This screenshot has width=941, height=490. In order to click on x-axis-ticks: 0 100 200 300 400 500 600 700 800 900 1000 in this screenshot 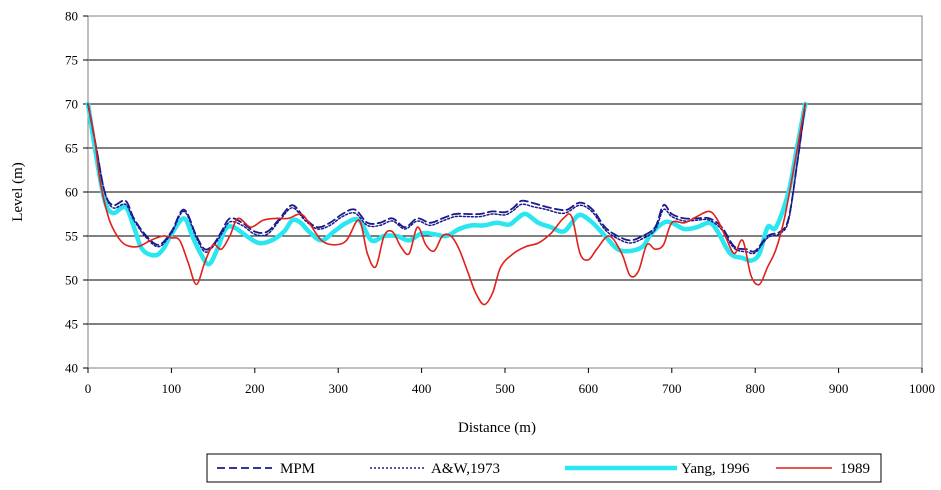, I will do `click(510, 382)`.